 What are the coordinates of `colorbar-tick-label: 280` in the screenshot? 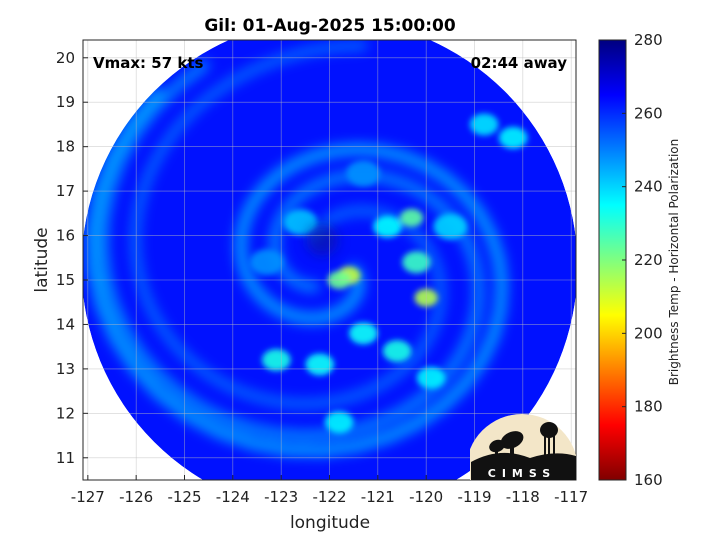 It's located at (648, 40).